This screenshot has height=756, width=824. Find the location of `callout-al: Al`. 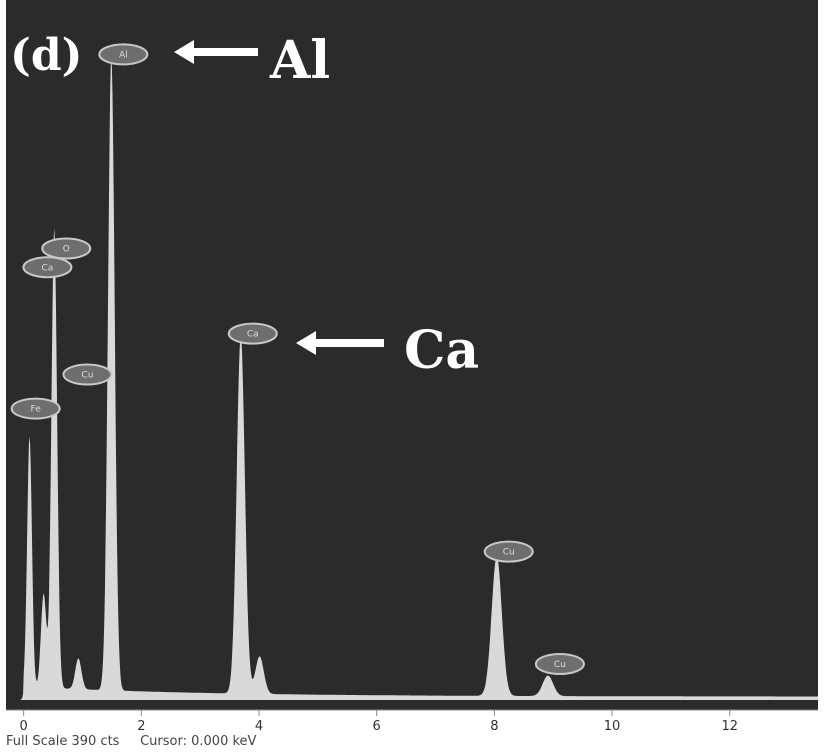

callout-al: Al is located at coordinates (252, 60).